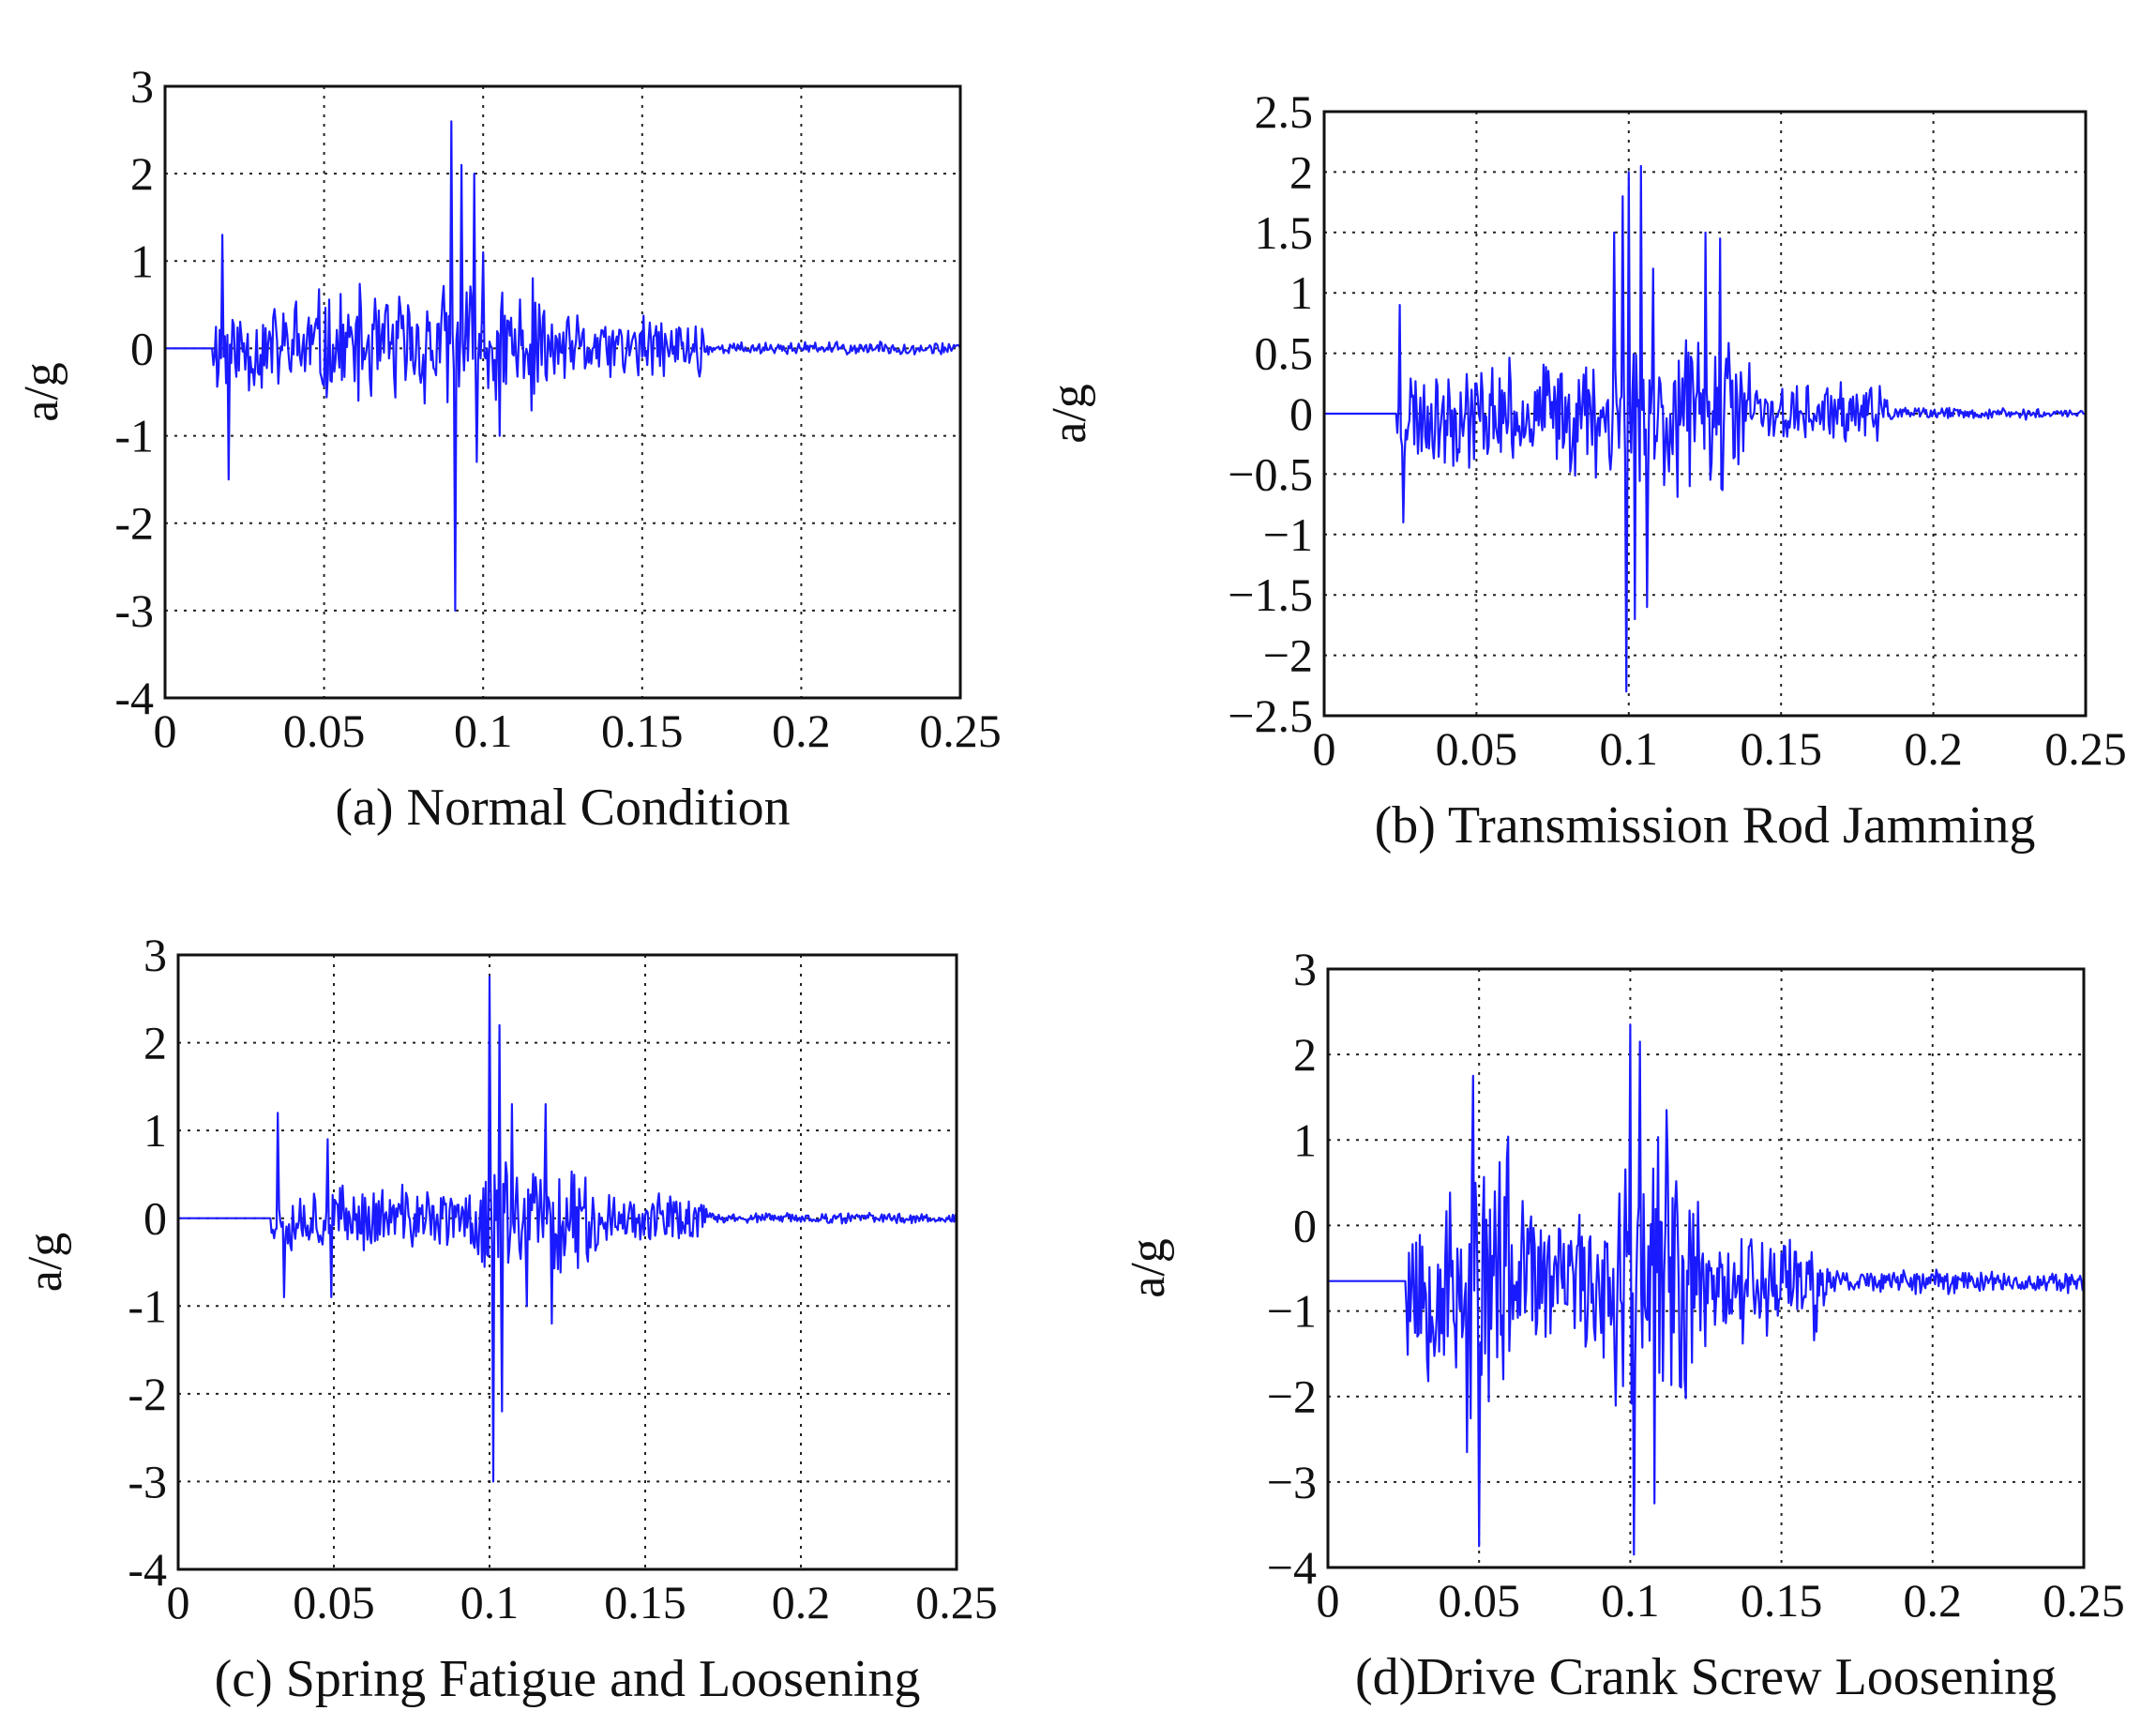 The width and height of the screenshot is (2156, 1726). Describe the element at coordinates (1270, 715) in the screenshot. I see `y-tick-label: −2.5` at that location.